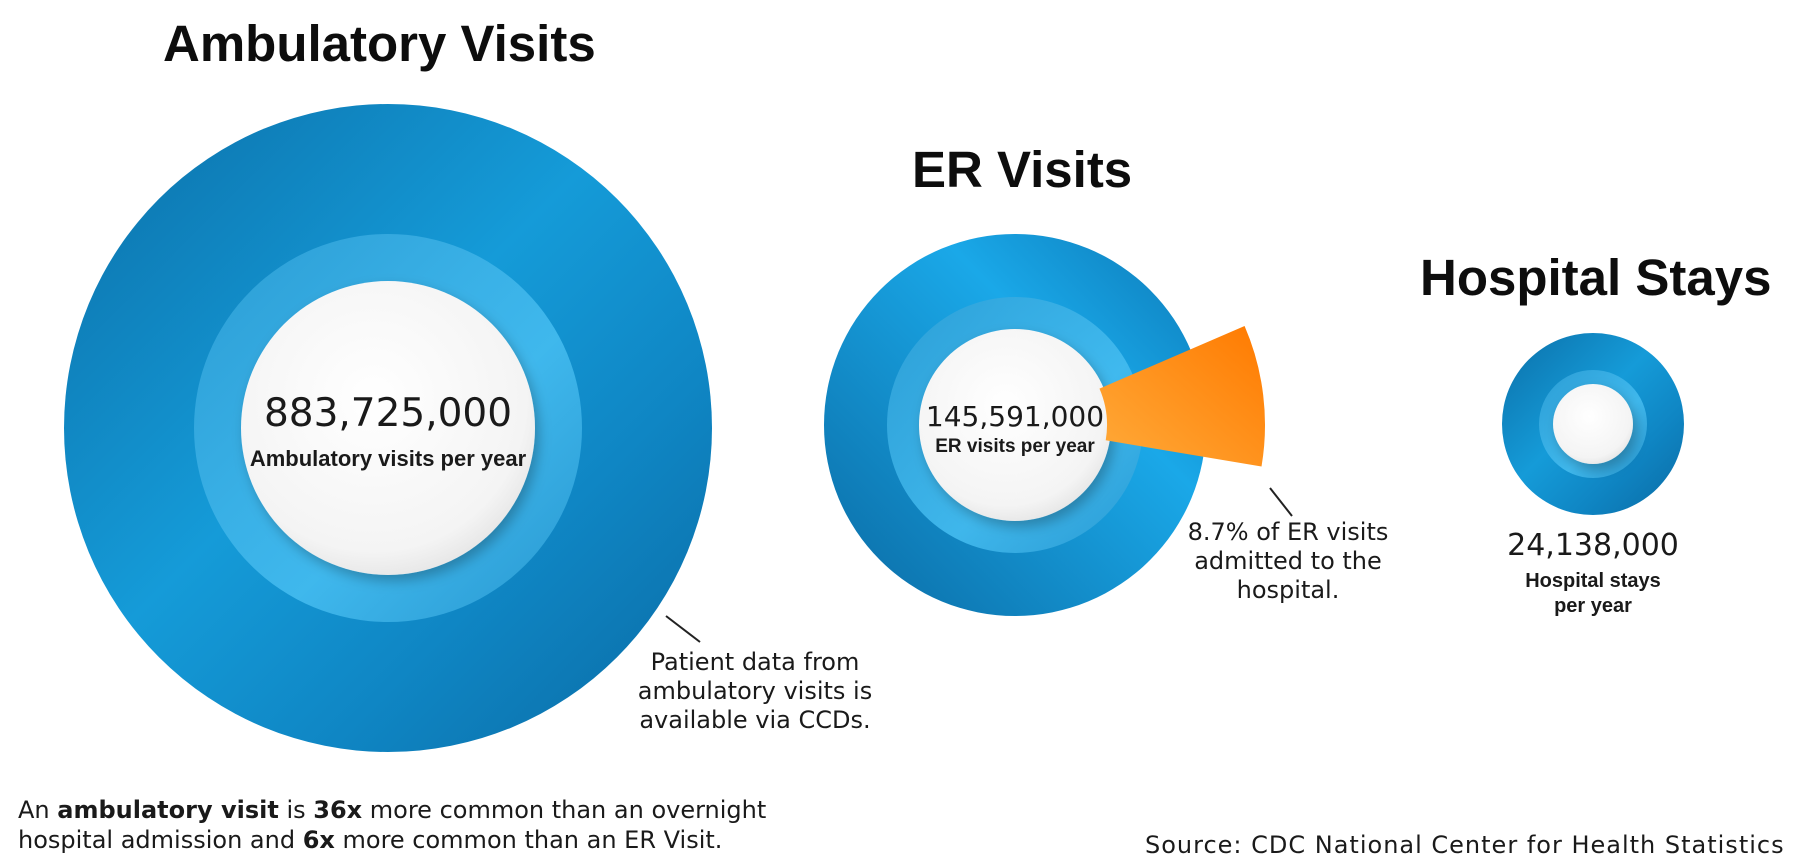 This screenshot has height=867, width=1818. I want to click on er-title: ER Visits, so click(1022, 169).